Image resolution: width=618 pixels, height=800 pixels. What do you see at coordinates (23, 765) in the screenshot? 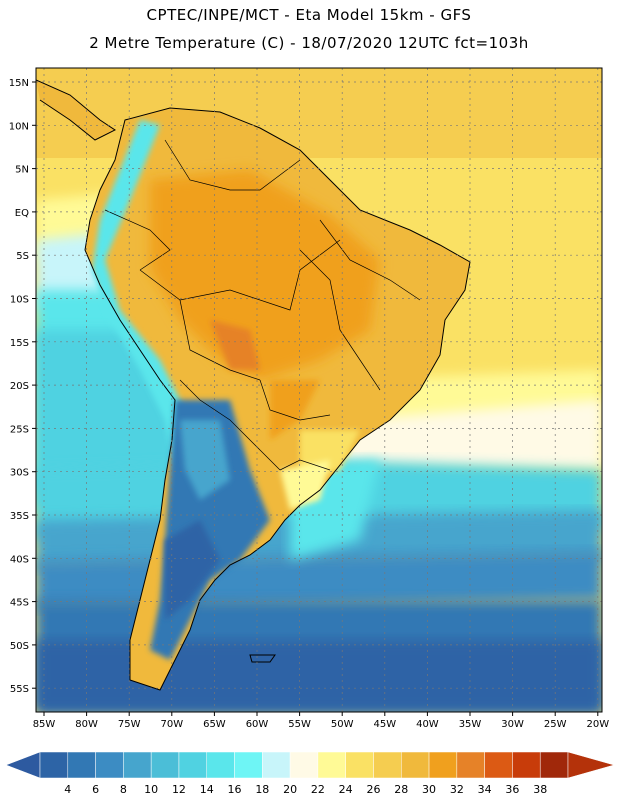
I see `legend-low-arrow` at bounding box center [23, 765].